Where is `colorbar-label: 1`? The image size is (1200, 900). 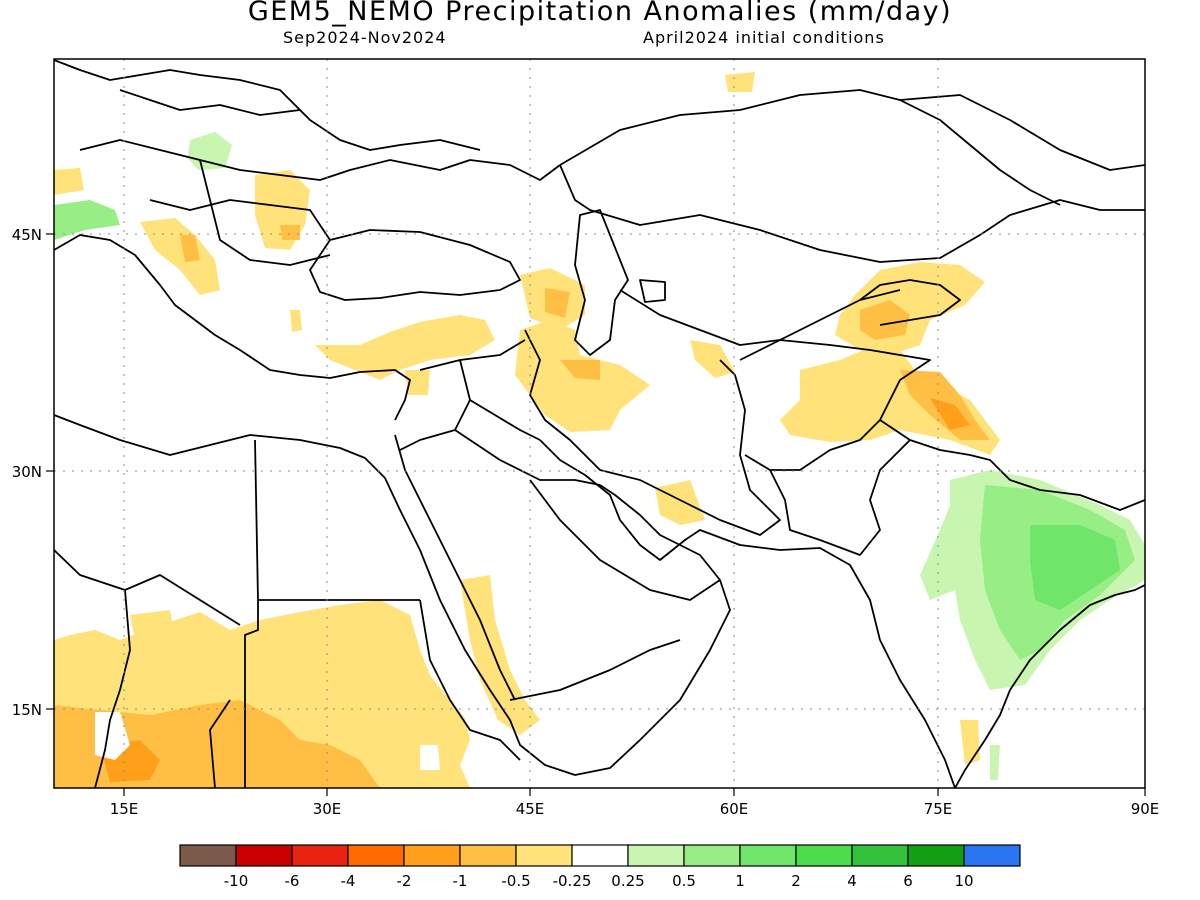 colorbar-label: 1 is located at coordinates (740, 881).